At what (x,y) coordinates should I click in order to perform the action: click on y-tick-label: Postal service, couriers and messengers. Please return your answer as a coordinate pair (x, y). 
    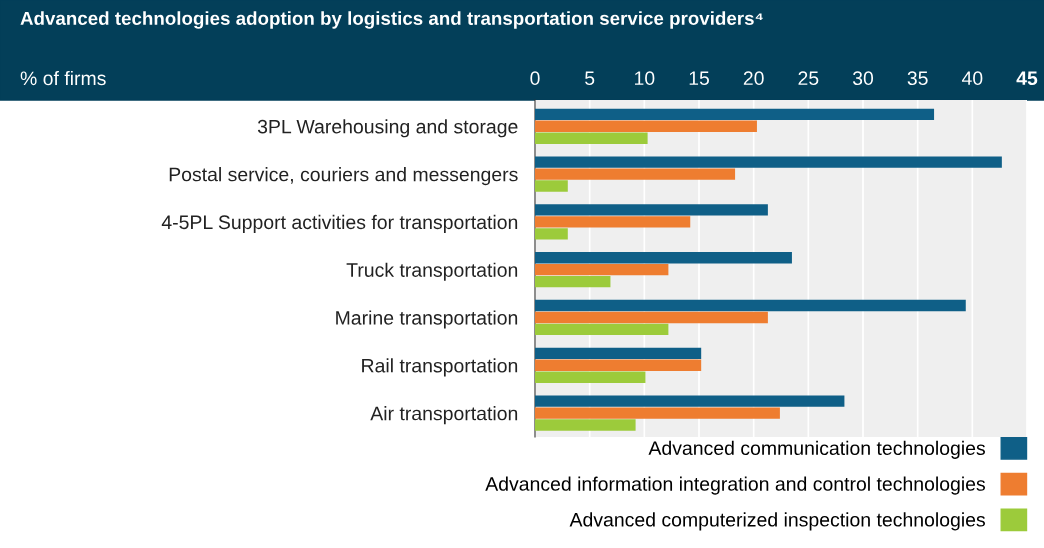
    Looking at the image, I should click on (343, 176).